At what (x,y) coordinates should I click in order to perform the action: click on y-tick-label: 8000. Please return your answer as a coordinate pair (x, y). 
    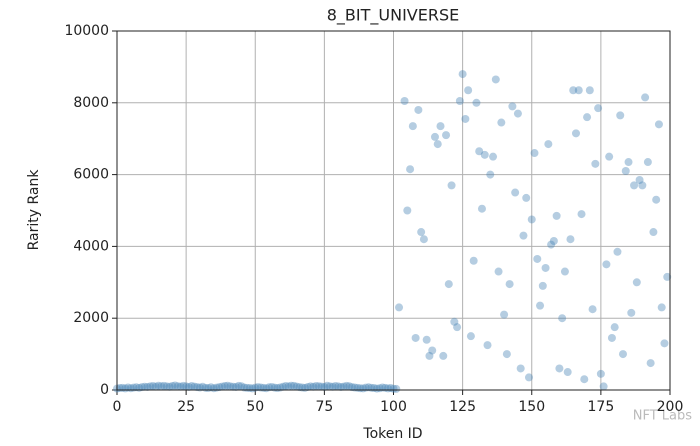
    Looking at the image, I should click on (91, 103).